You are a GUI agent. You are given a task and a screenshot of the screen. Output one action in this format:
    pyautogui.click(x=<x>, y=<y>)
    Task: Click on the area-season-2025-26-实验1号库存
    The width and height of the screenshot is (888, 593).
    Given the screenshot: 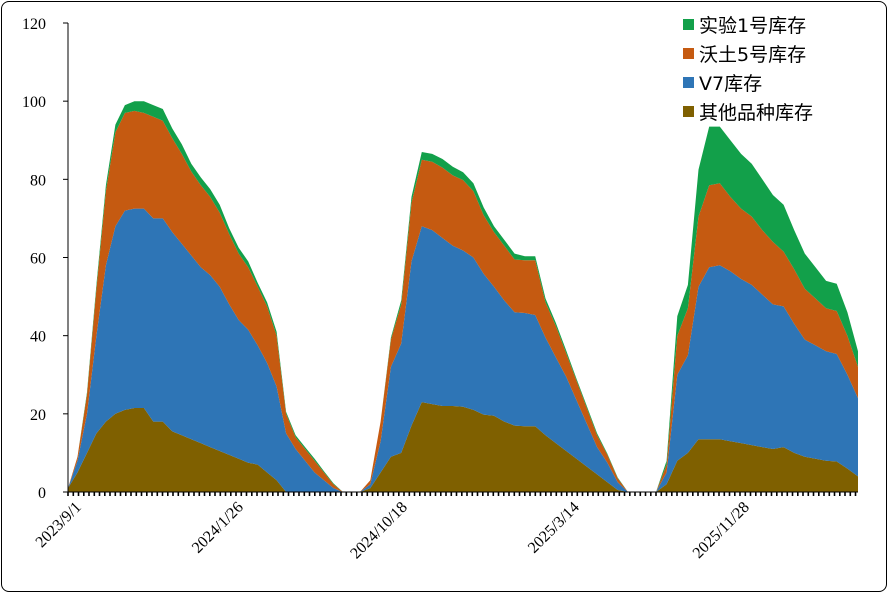 What is the action you would take?
    pyautogui.click(x=757, y=309)
    